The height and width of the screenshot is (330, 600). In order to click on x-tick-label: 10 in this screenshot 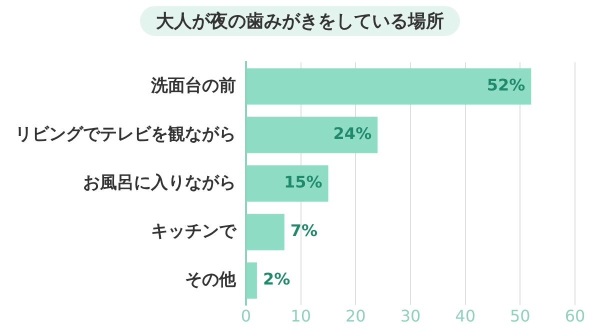, I will do `click(301, 316)`.